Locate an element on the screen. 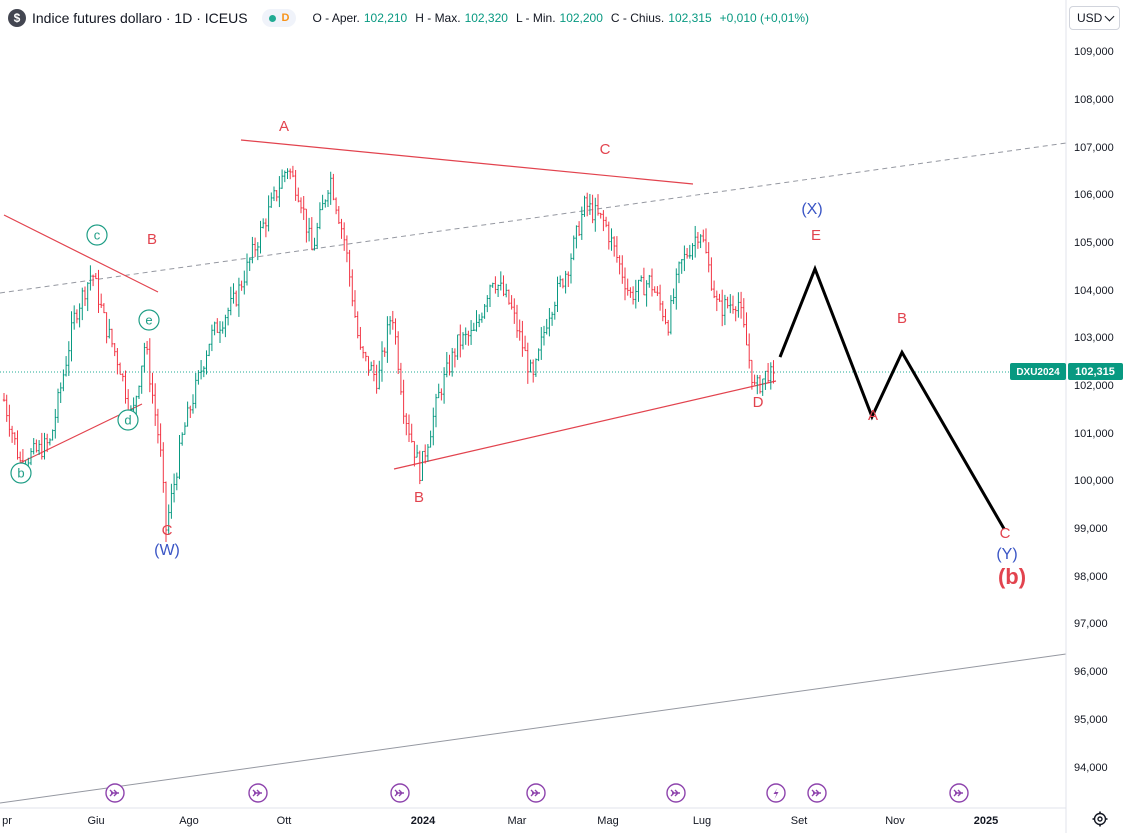 This screenshot has width=1128, height=833. green-dot-icon is located at coordinates (272, 18).